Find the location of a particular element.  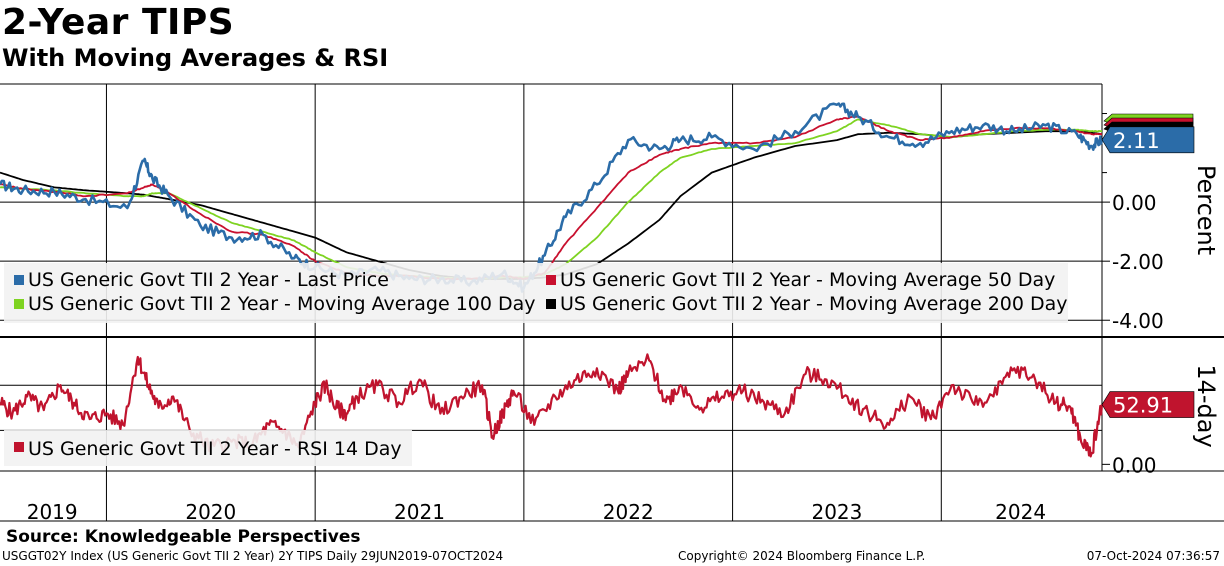

rsi-y-tick-label: 0.00 is located at coordinates (1134, 465).